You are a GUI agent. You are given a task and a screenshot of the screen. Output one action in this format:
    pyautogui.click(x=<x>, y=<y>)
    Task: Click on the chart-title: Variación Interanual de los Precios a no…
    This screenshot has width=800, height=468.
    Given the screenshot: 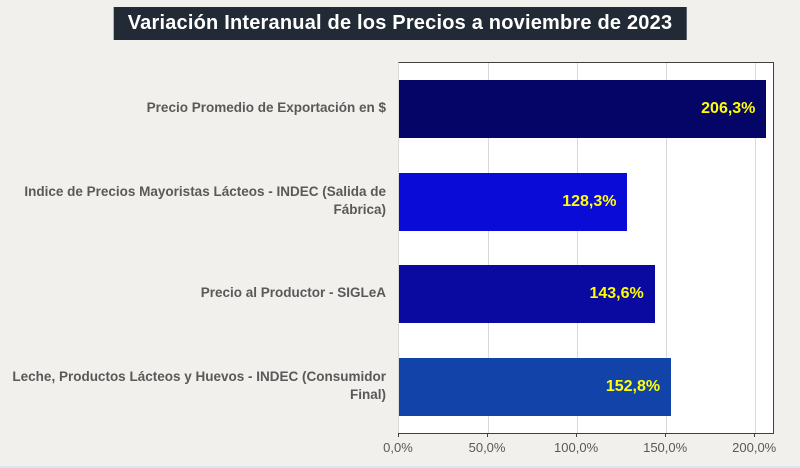 What is the action you would take?
    pyautogui.click(x=400, y=23)
    